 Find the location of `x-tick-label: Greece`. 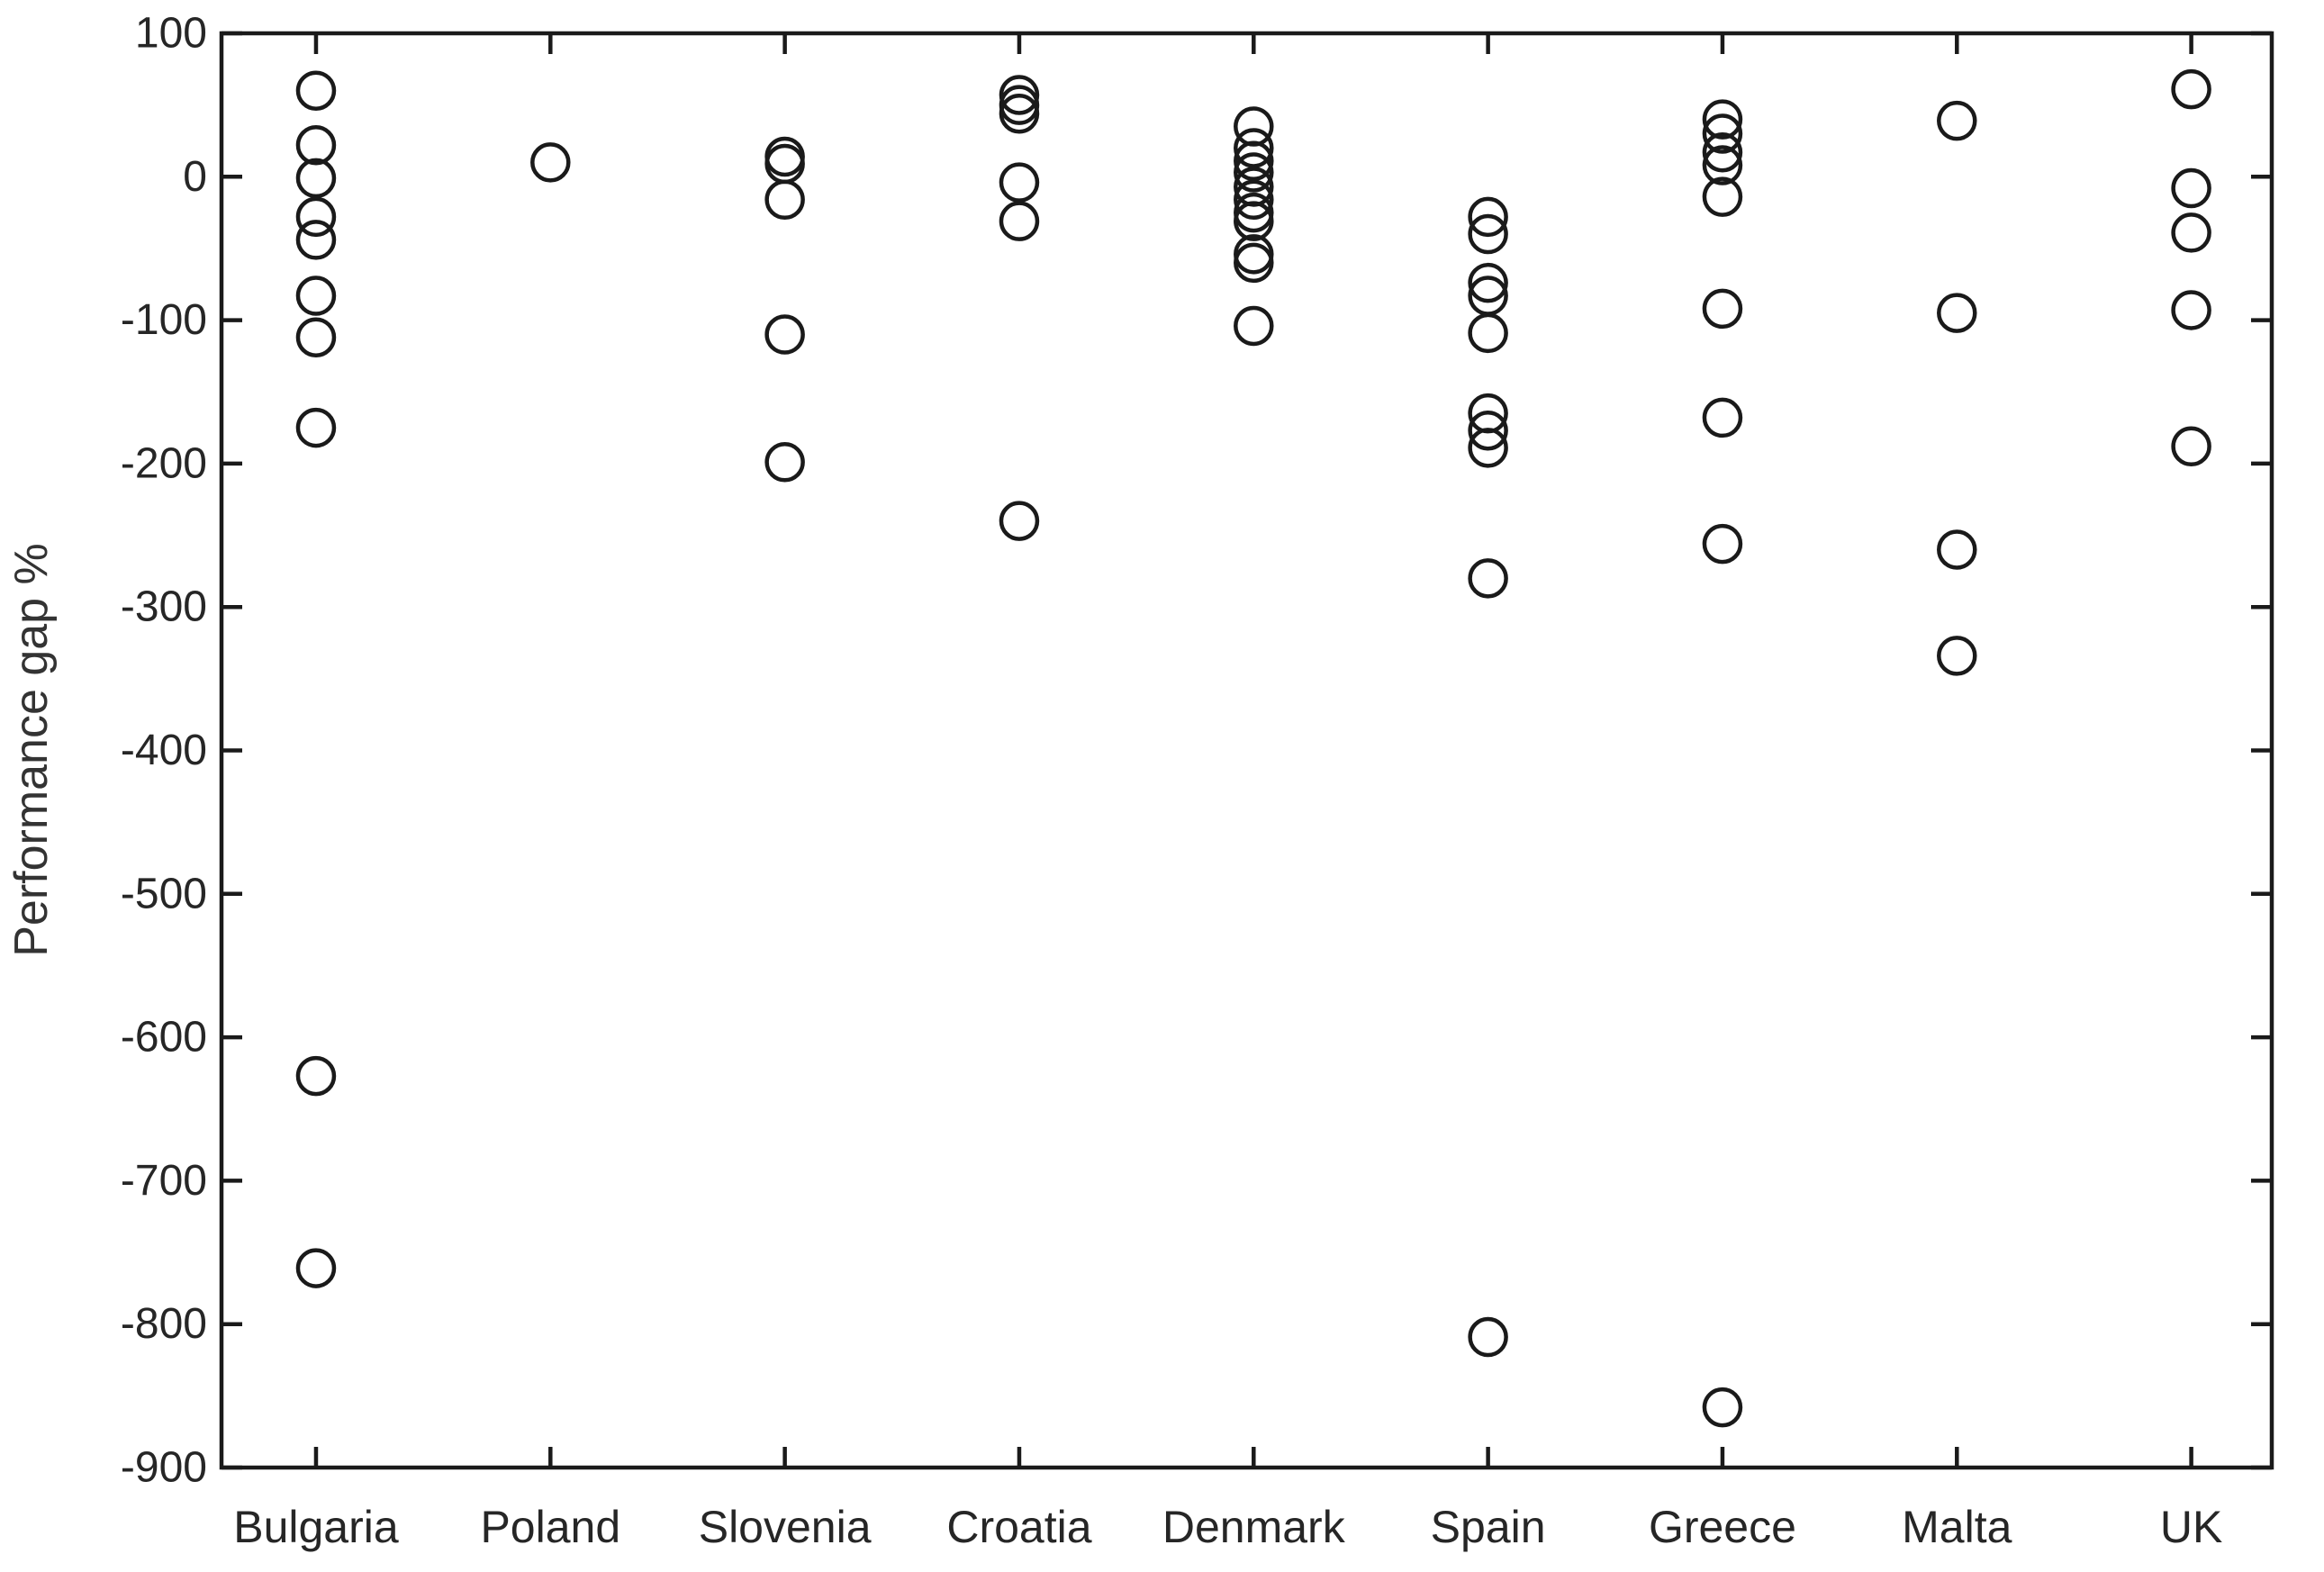

x-tick-label: Greece is located at coordinates (1722, 1527).